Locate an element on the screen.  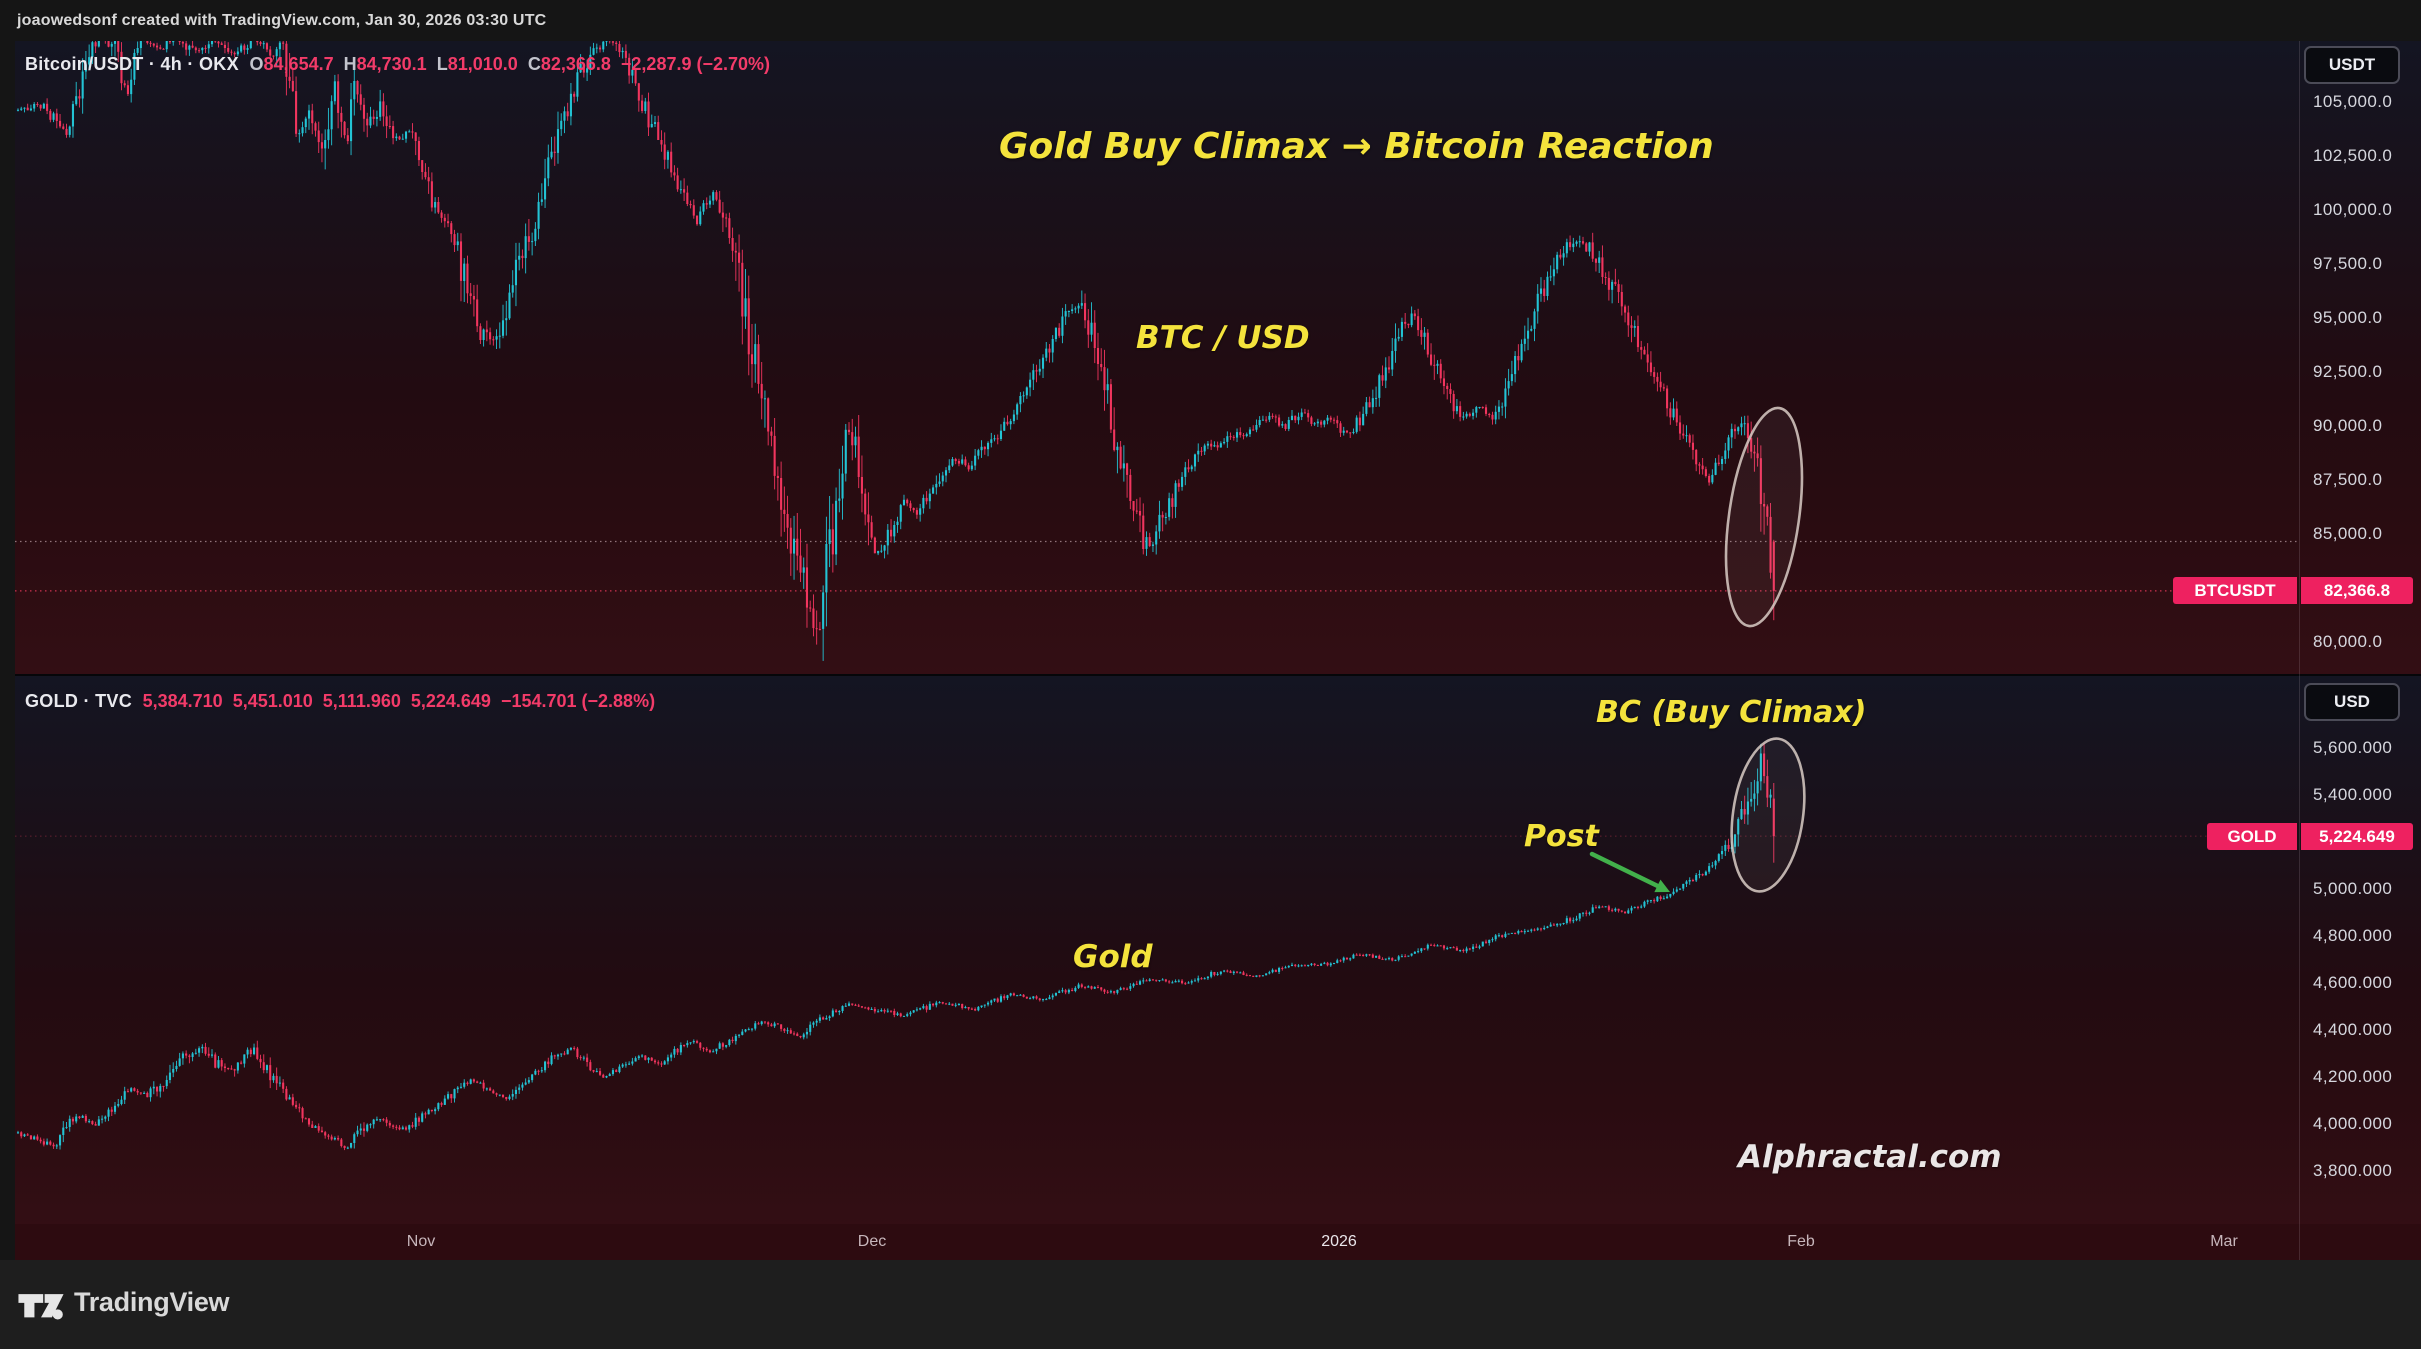
time-axis-label-2026: 2026 is located at coordinates (1339, 1241).